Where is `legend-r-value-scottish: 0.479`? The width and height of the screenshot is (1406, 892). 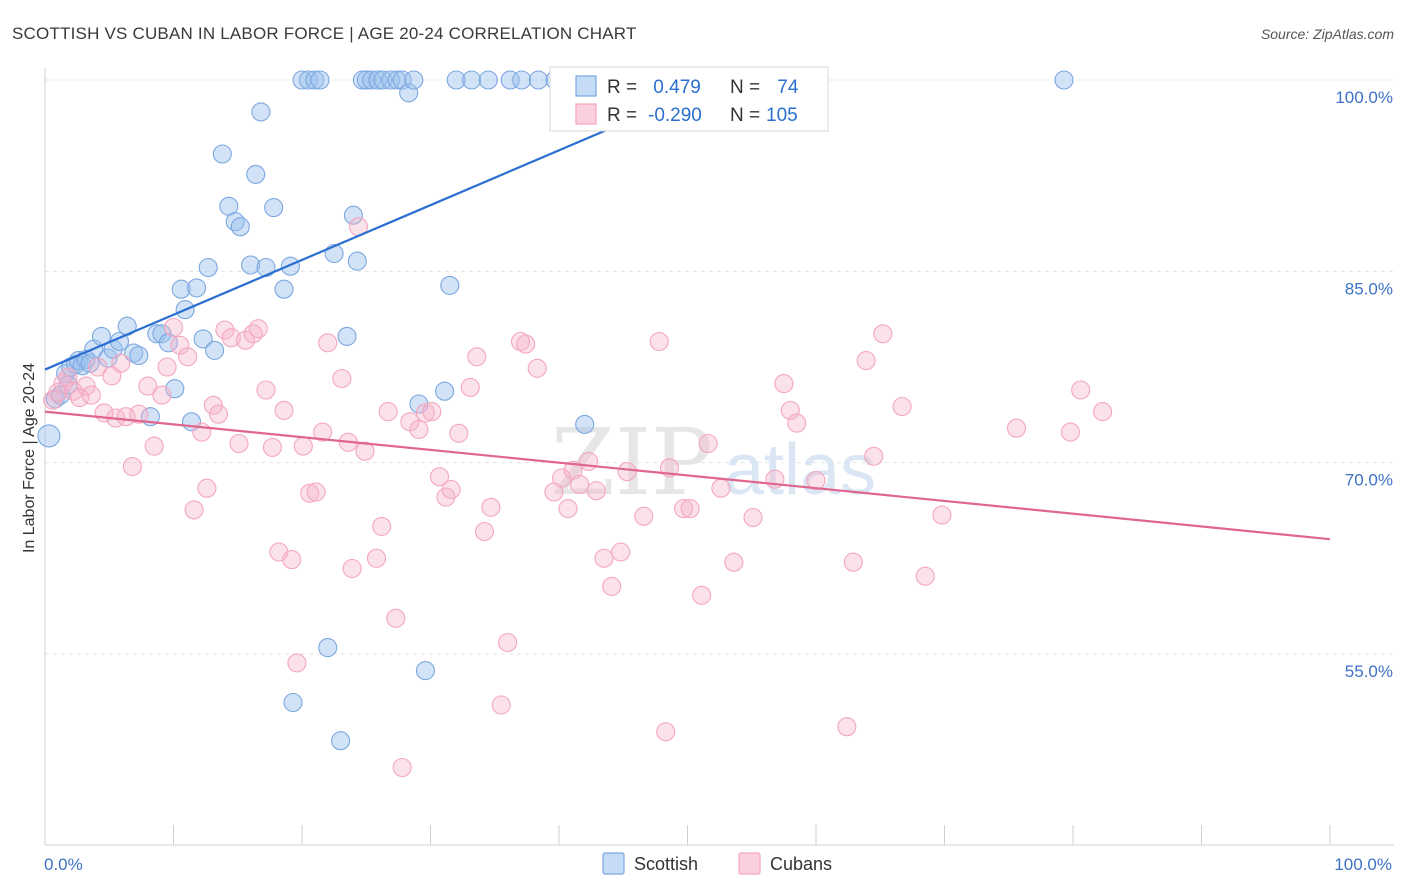
legend-r-value-scottish: 0.479 is located at coordinates (674, 87).